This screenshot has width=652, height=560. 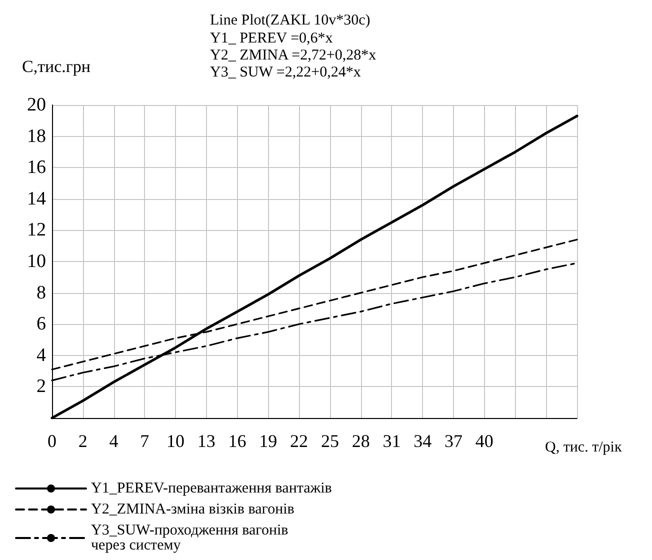 I want to click on y-tick-label: 12, so click(x=36, y=230).